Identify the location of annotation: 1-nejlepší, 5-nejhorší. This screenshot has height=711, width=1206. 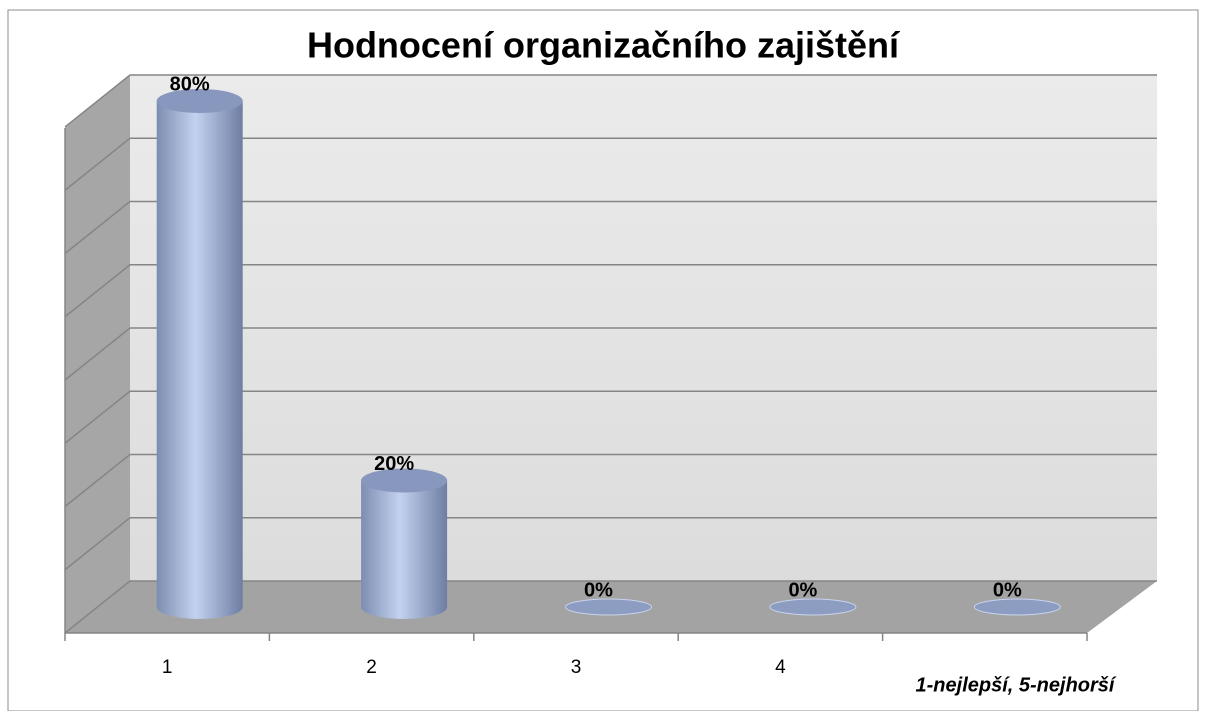
(1016, 685).